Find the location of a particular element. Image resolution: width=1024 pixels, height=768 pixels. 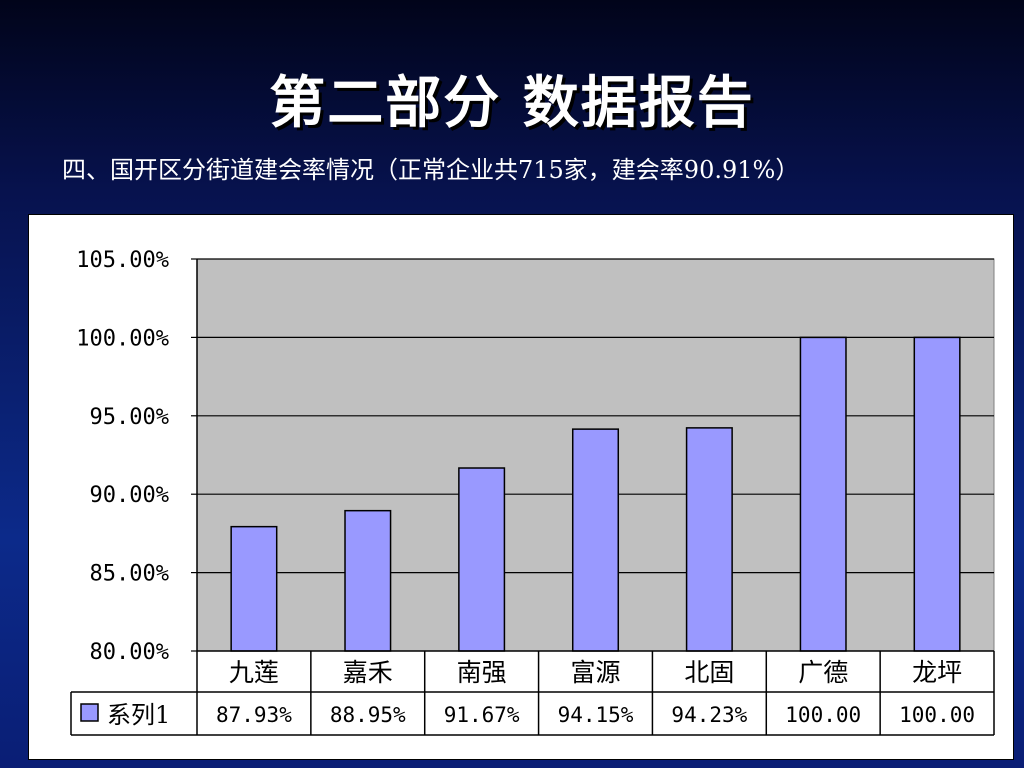

bar-广德 is located at coordinates (823, 494).